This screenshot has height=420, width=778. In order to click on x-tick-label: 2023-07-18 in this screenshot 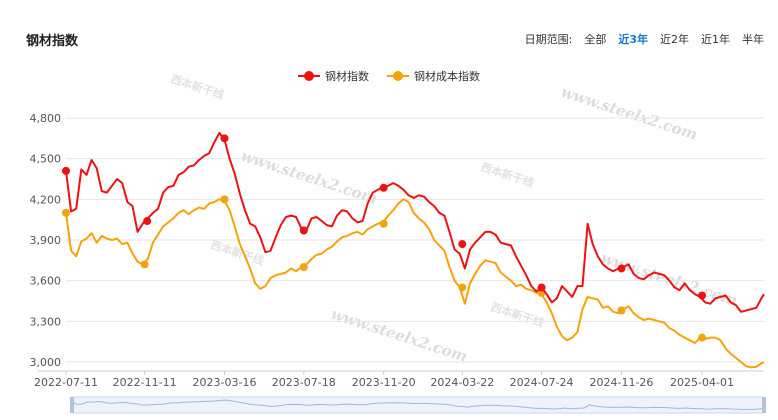, I will do `click(304, 382)`.